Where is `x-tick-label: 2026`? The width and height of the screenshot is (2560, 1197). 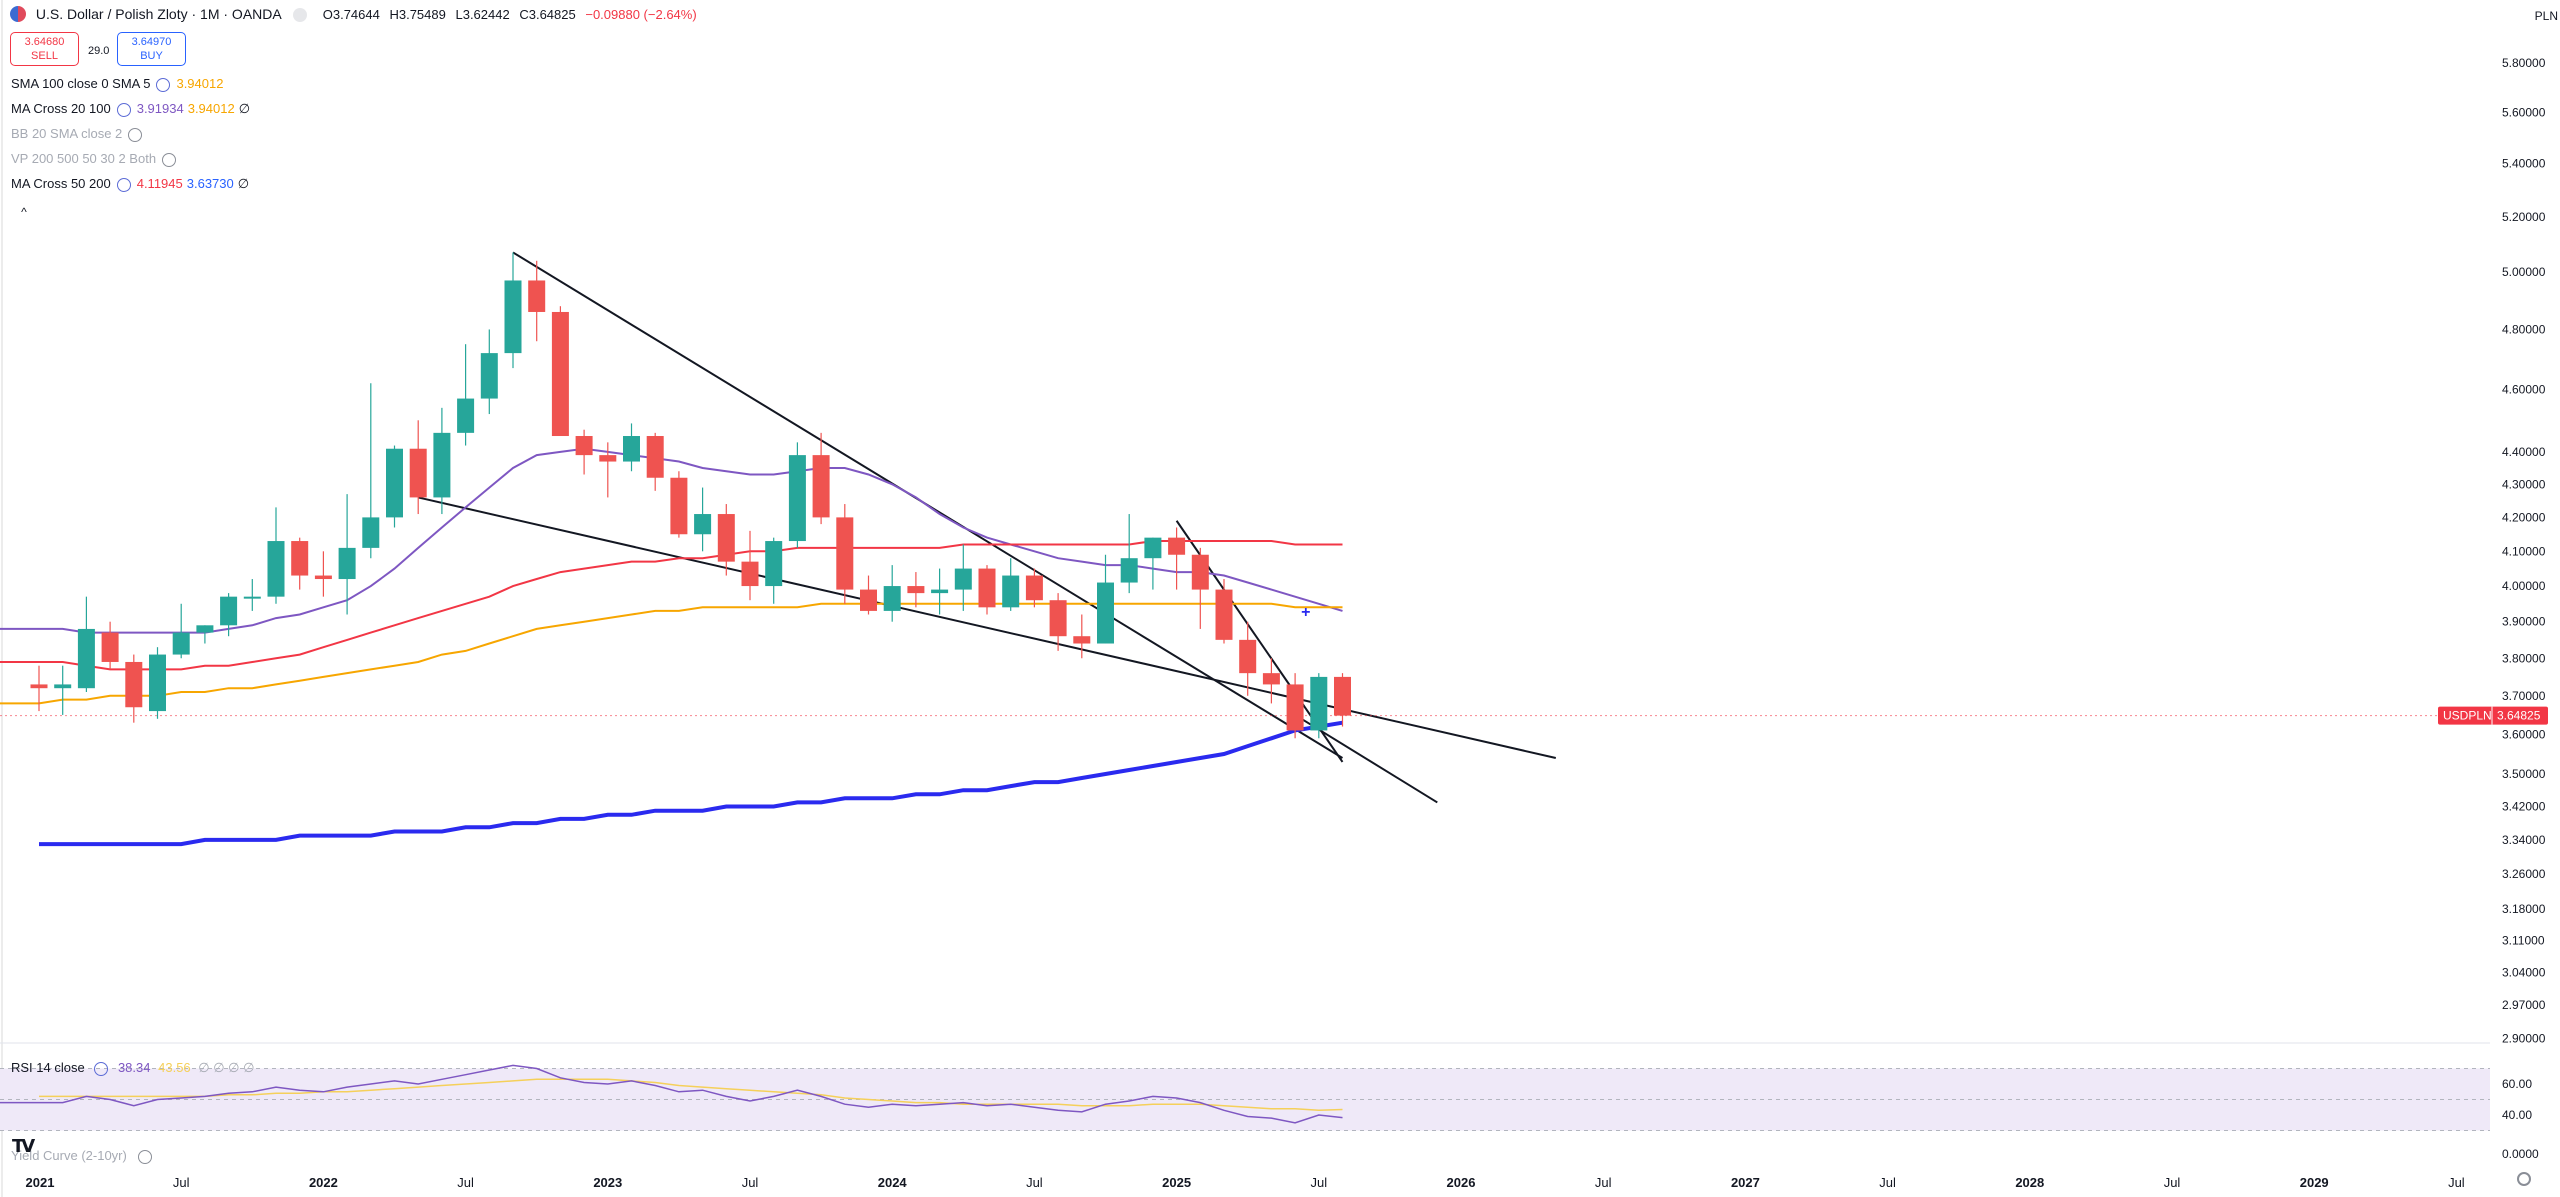 x-tick-label: 2026 is located at coordinates (1461, 1182).